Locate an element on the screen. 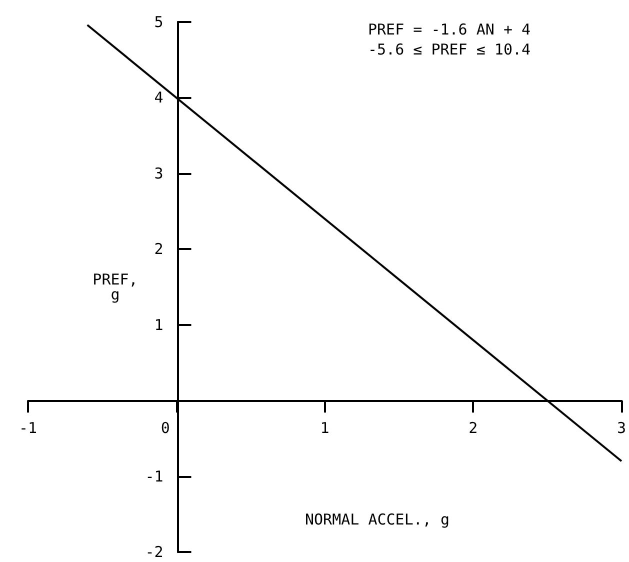  annotation: PREF = -1.6 AN + 4 is located at coordinates (449, 29).